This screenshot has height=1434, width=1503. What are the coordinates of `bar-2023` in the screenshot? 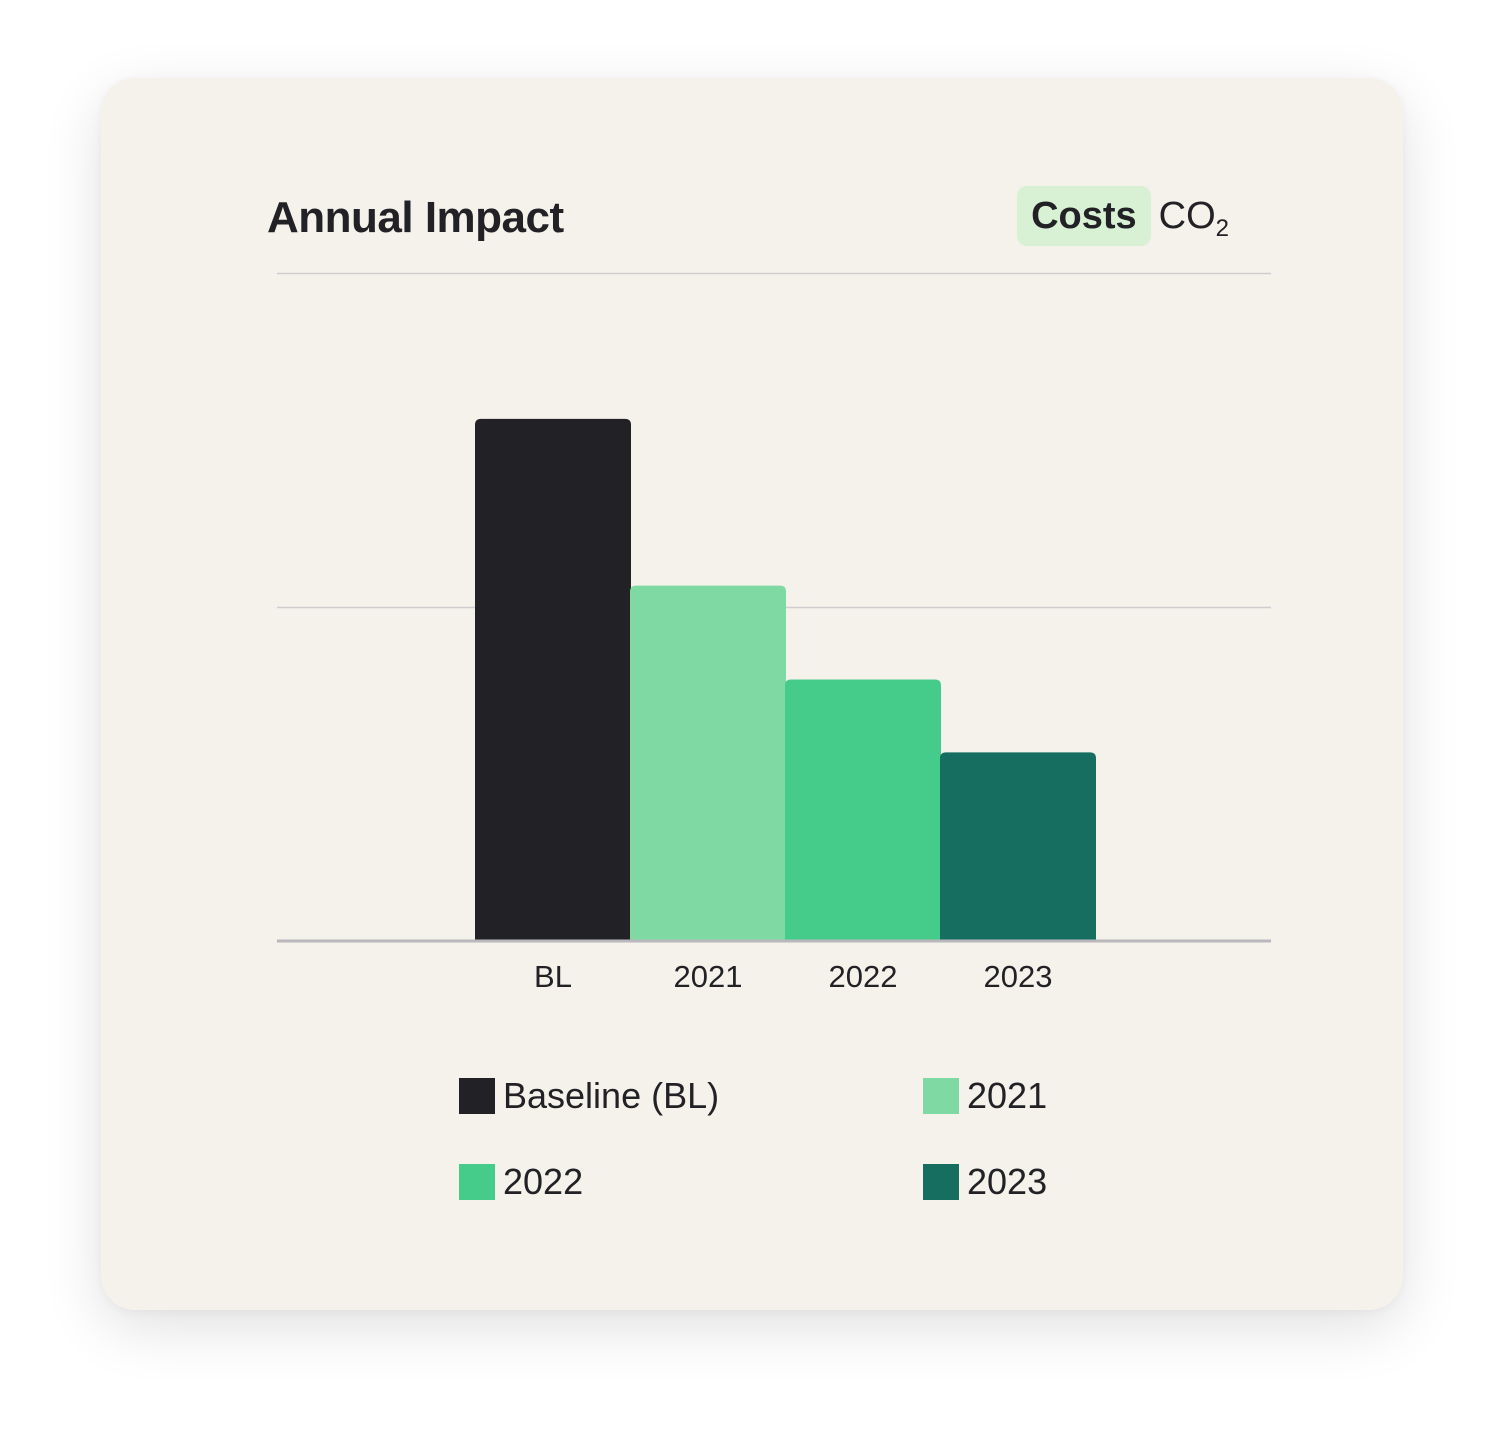 It's located at (1018, 846).